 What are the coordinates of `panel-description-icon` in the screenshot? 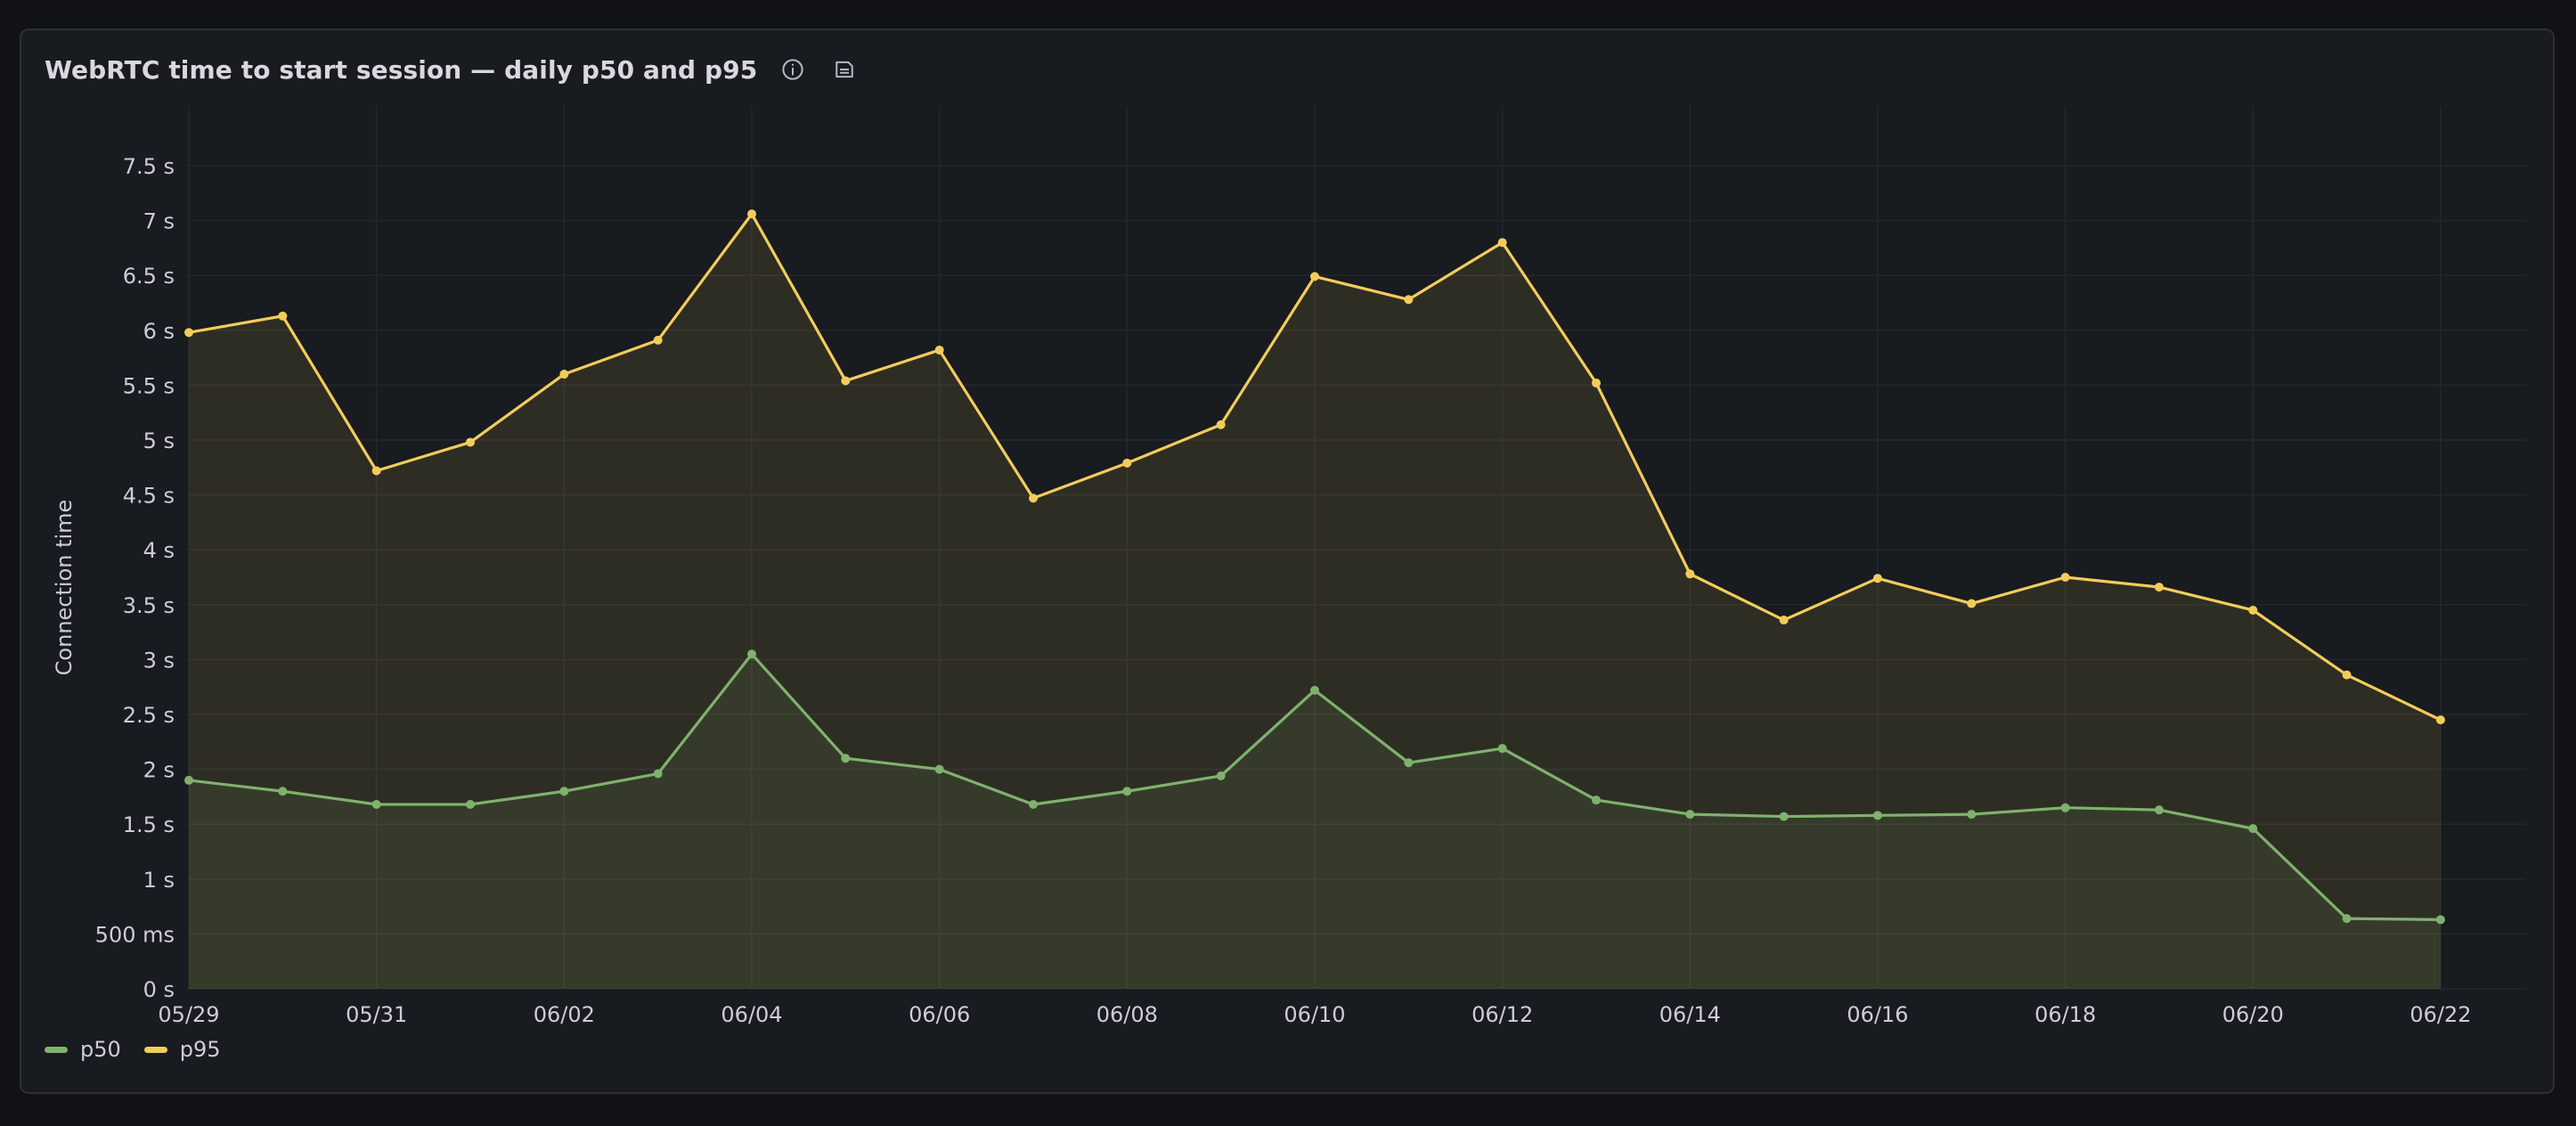 It's located at (844, 69).